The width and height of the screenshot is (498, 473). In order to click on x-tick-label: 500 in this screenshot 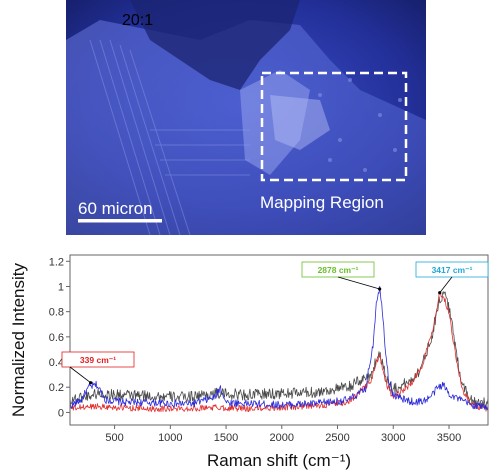, I will do `click(114, 438)`.